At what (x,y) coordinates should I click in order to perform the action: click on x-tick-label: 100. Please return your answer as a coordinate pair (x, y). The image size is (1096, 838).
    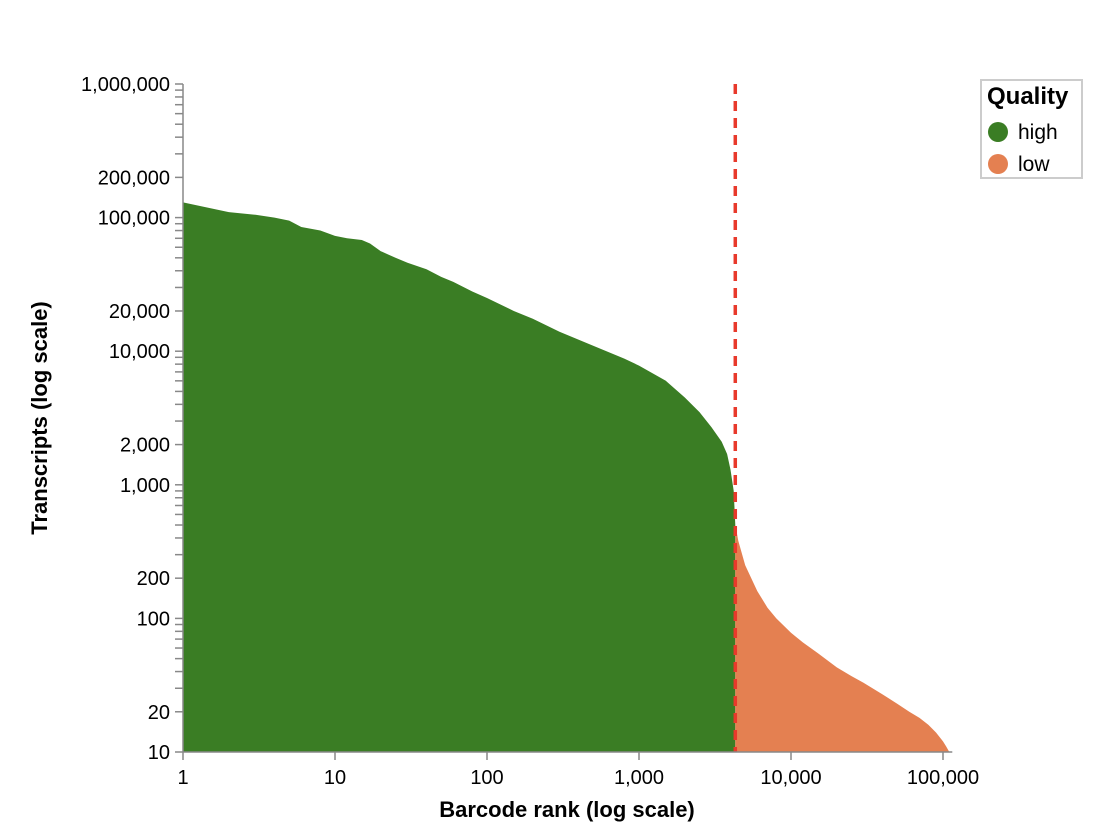
    Looking at the image, I should click on (486, 778).